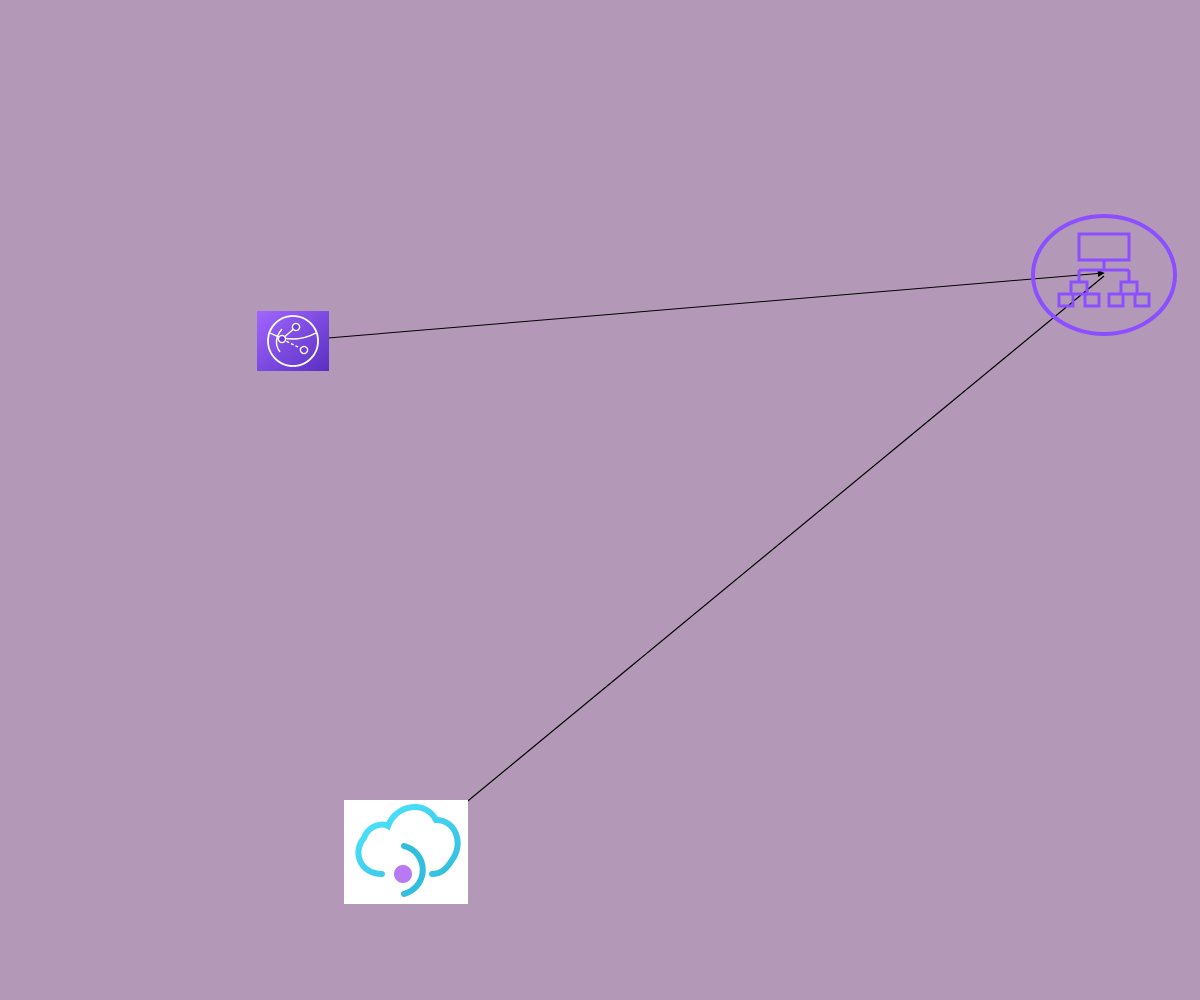  I want to click on node-load-balancer, so click(1104, 275).